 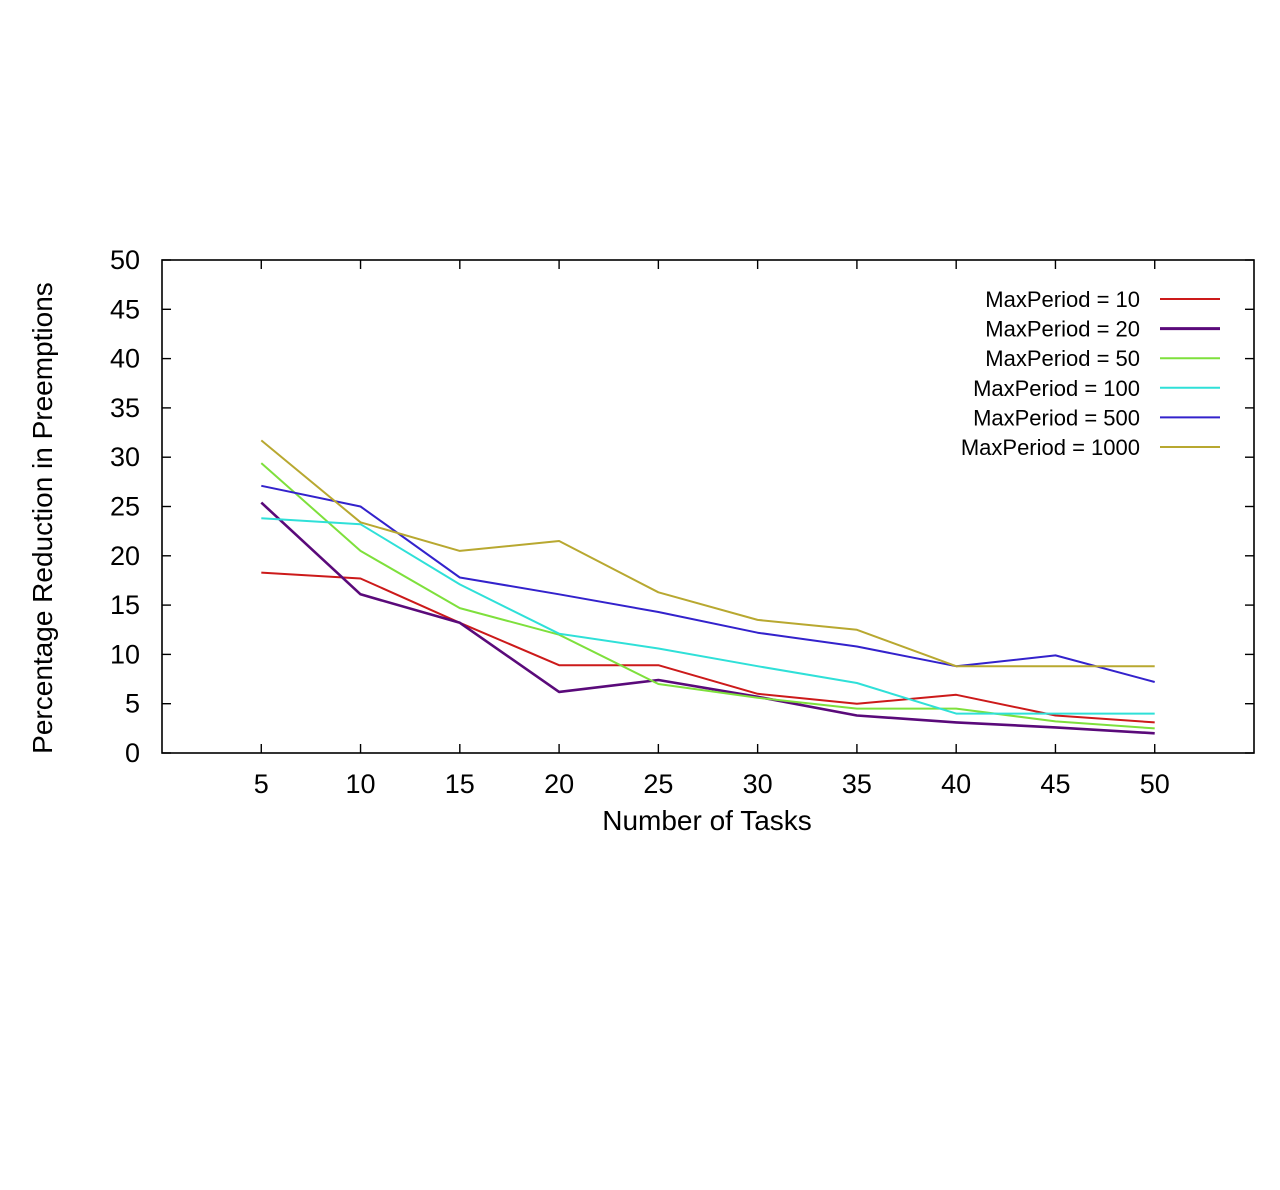 What do you see at coordinates (125, 260) in the screenshot?
I see `y-tick-label: 50` at bounding box center [125, 260].